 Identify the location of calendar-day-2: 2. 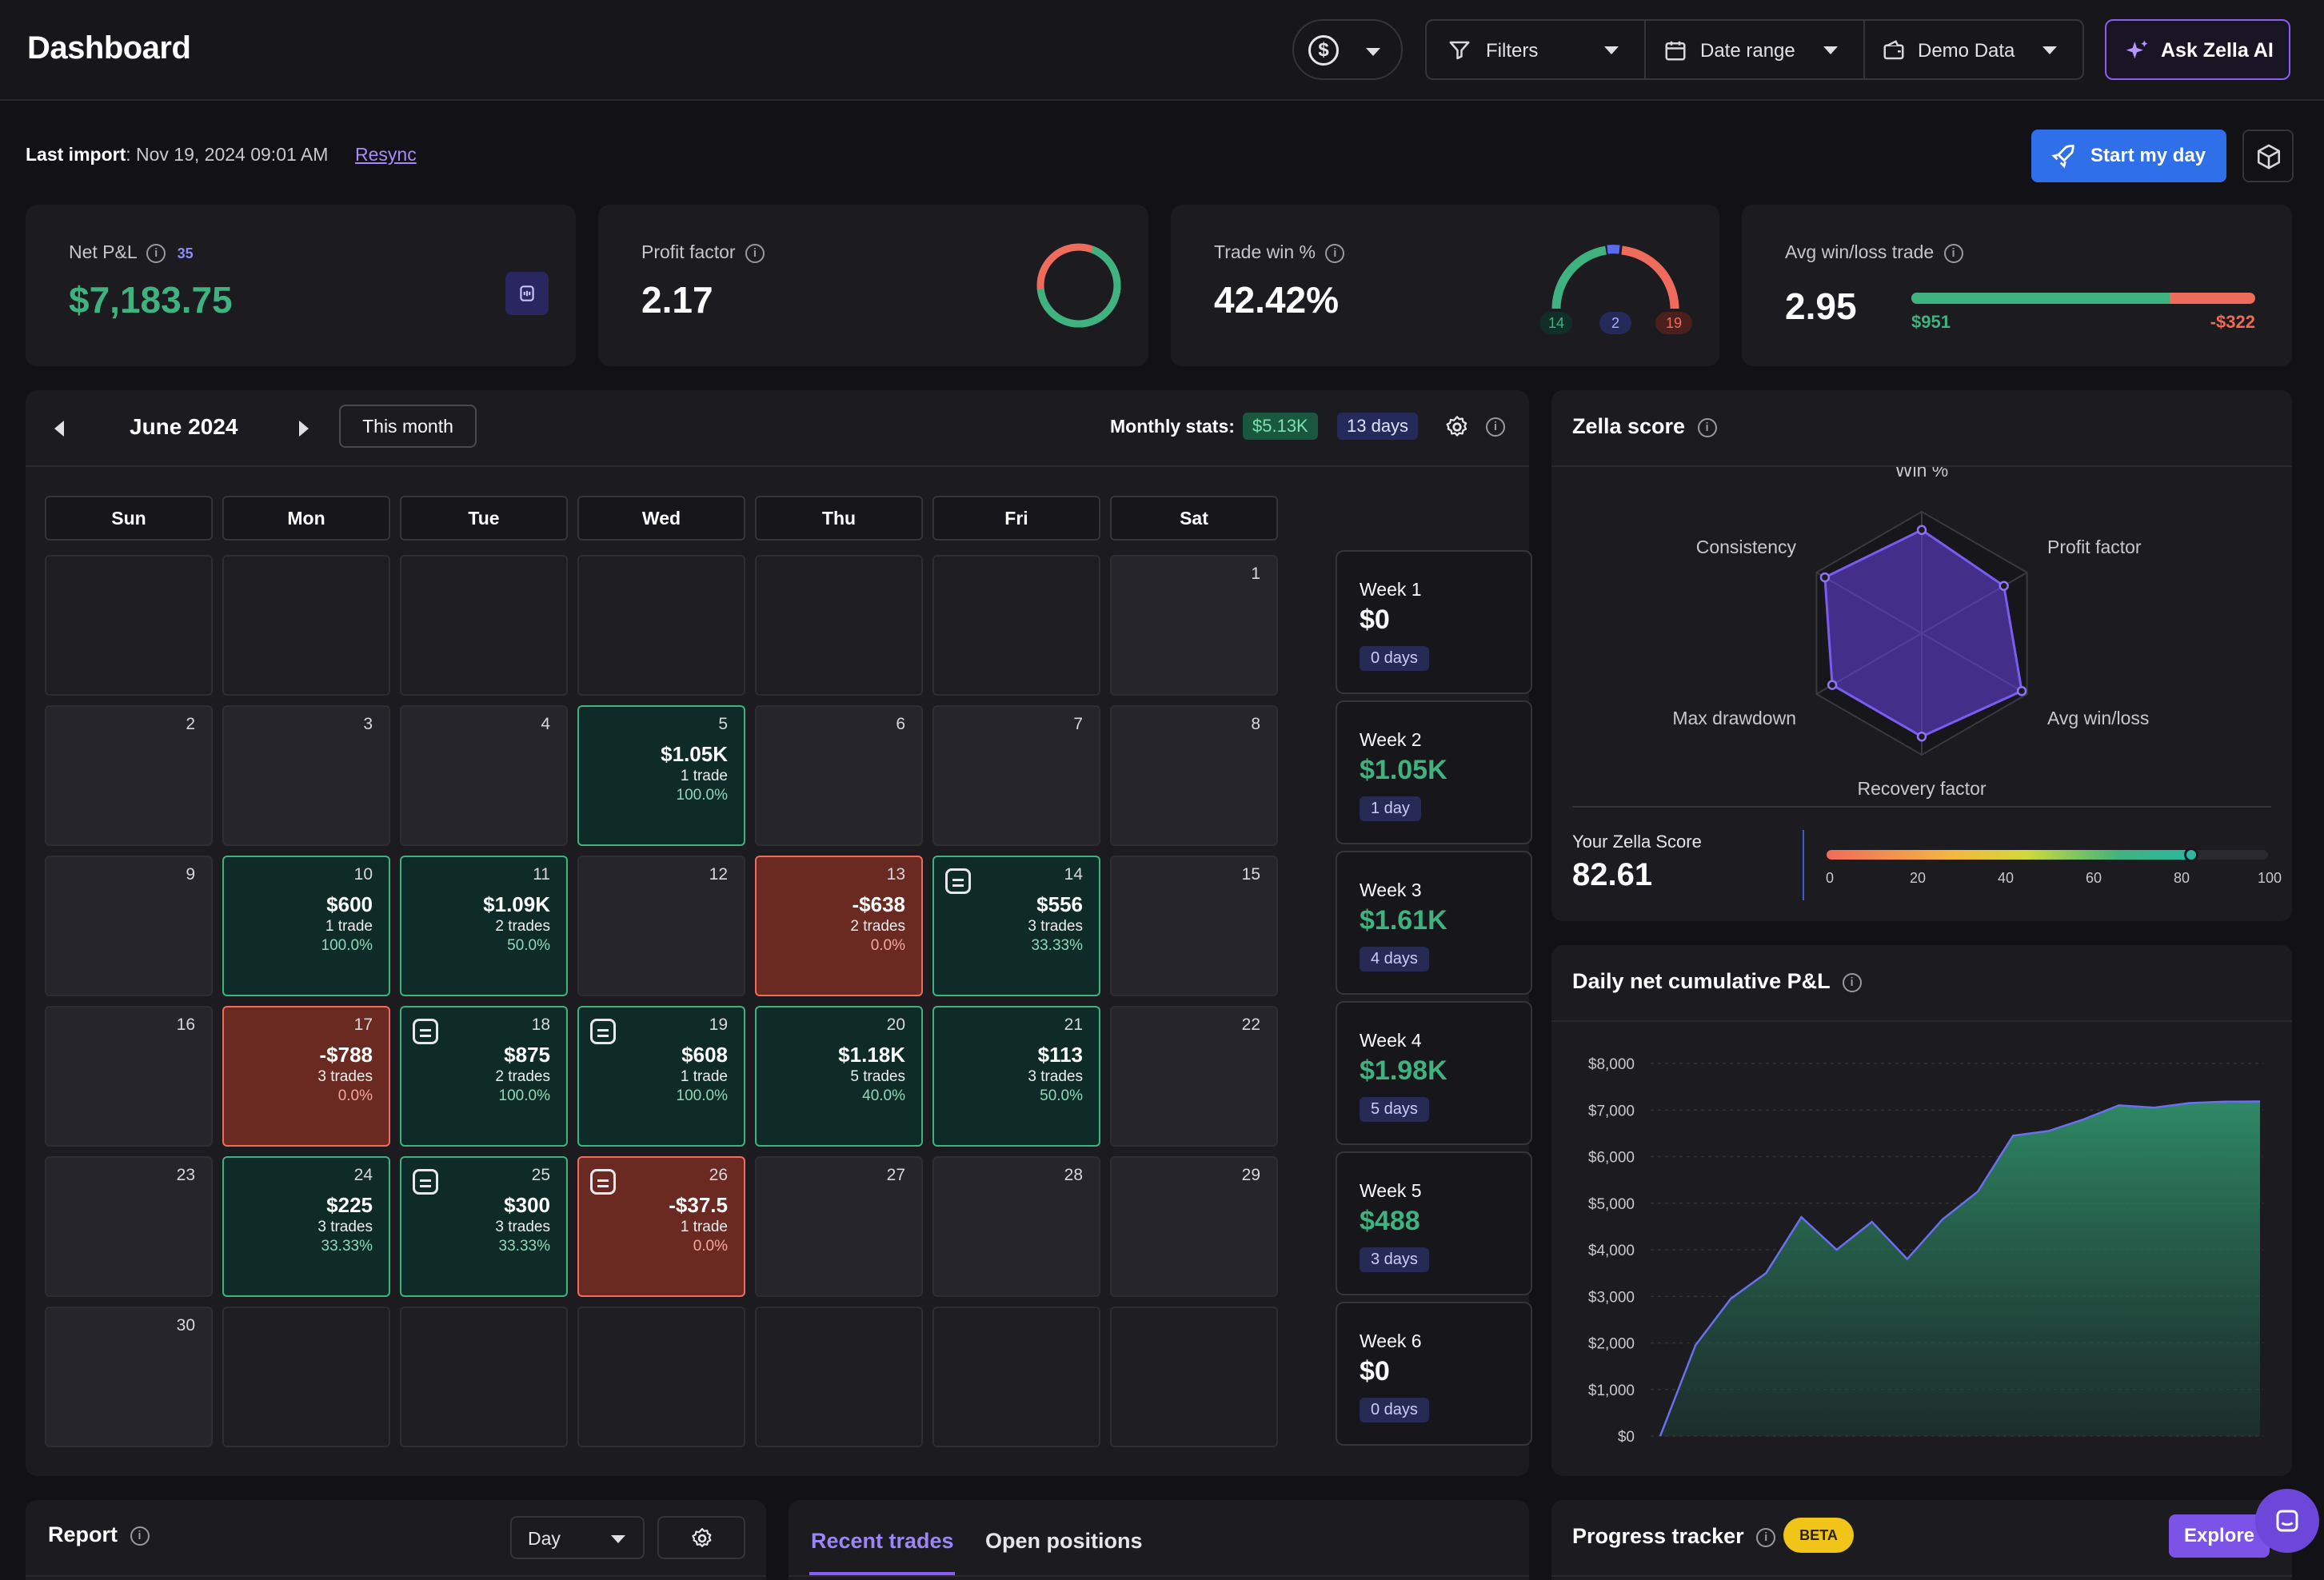
(129, 775).